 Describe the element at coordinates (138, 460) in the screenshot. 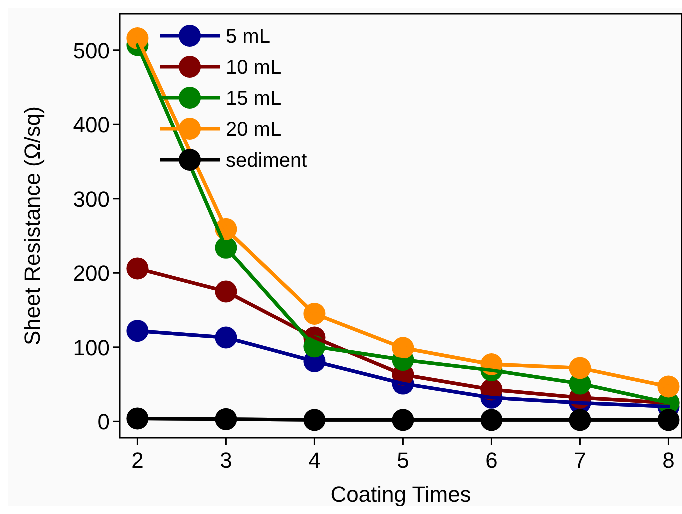

I see `x-tick-label: 2` at that location.